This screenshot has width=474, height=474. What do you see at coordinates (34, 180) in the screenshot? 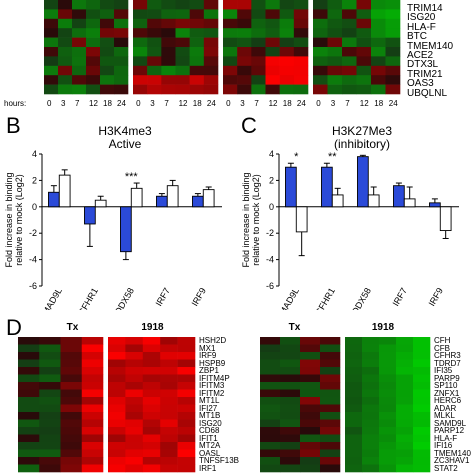
I see `y-tick-label: 2` at bounding box center [34, 180].